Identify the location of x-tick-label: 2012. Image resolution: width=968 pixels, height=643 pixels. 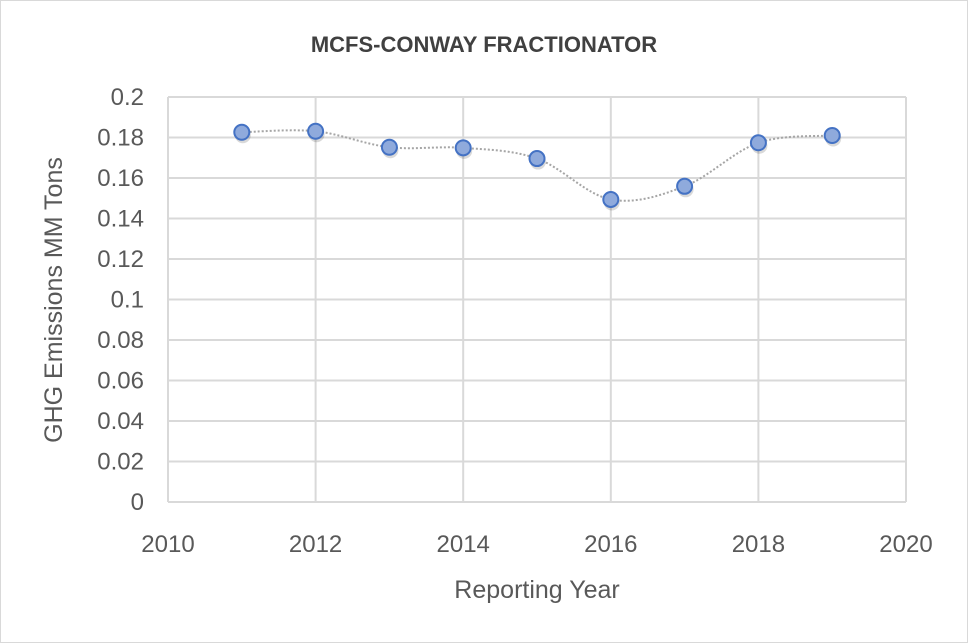
(315, 544).